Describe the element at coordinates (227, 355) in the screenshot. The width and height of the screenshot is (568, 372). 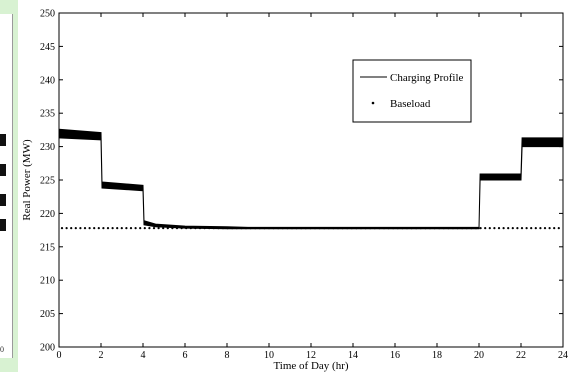
I see `x-tick-label: 8` at that location.